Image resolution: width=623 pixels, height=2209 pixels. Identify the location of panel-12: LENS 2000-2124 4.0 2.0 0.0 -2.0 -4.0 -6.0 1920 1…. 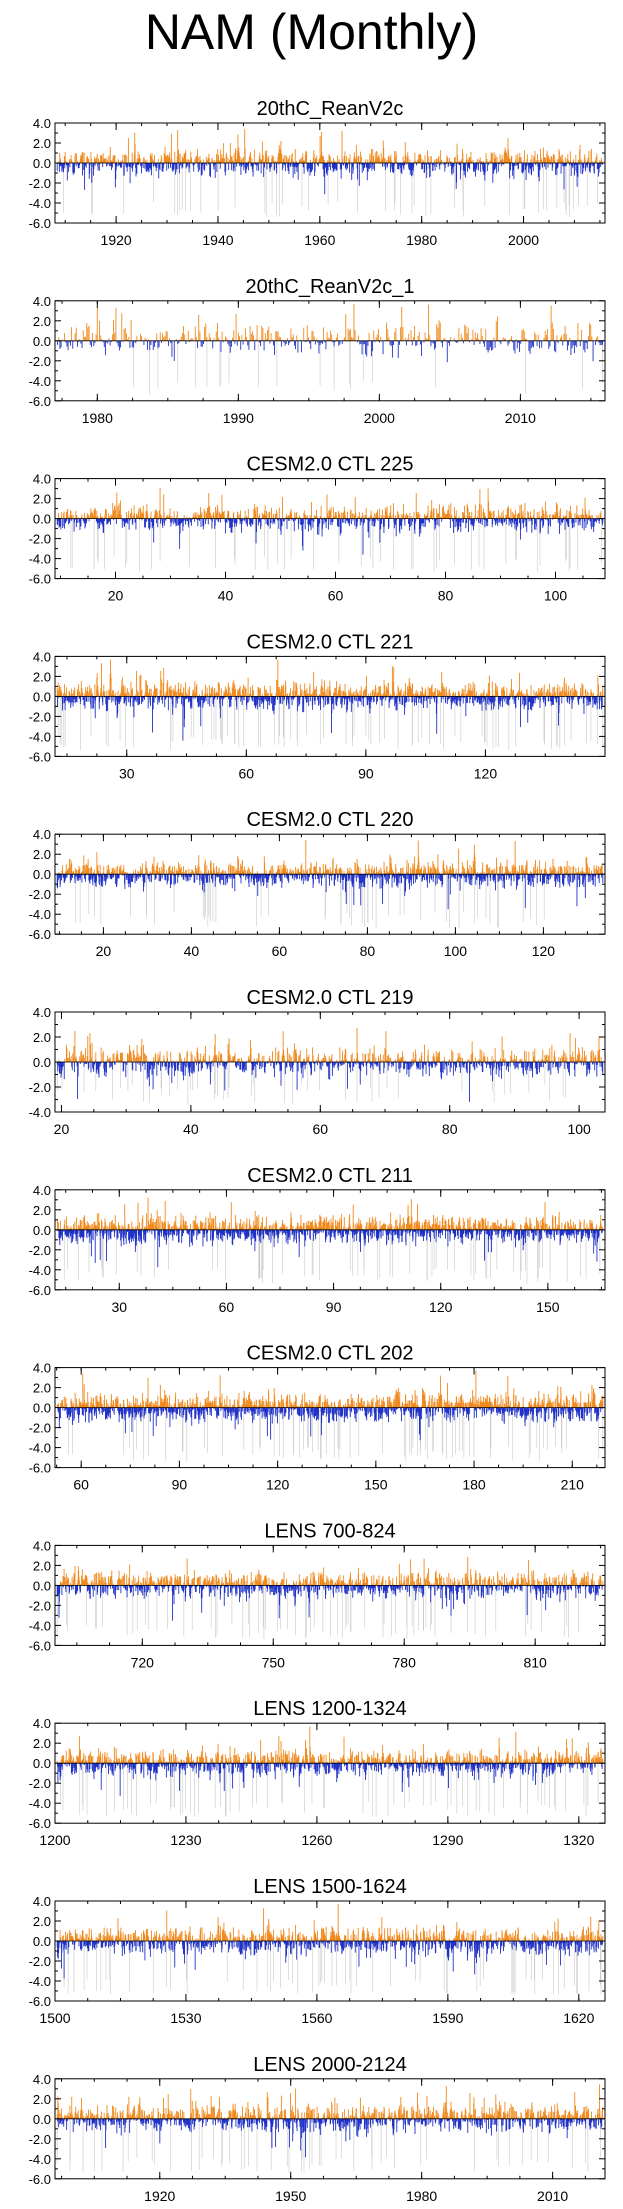
(317, 2129).